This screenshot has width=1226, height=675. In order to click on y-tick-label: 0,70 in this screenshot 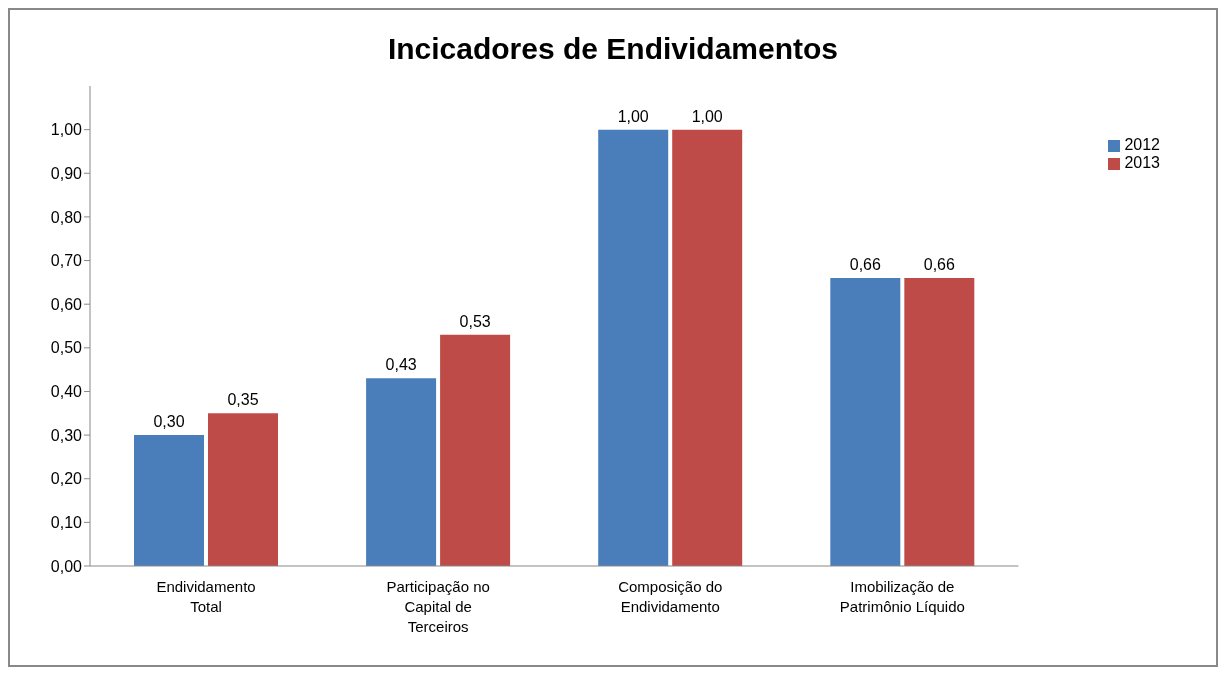, I will do `click(66, 261)`.